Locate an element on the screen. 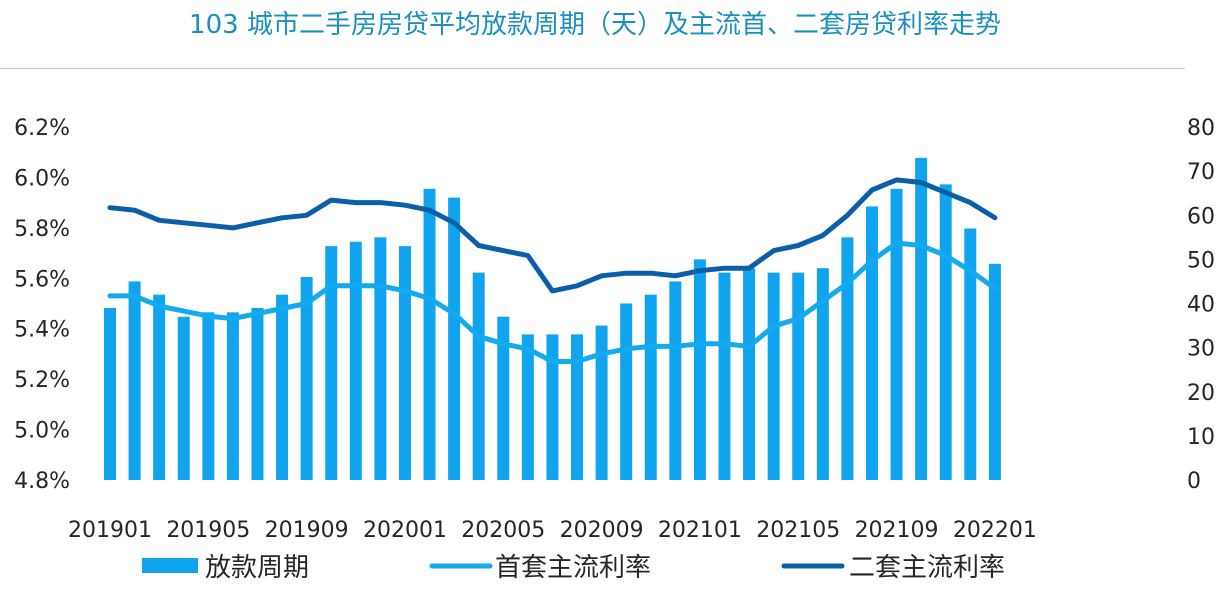 This screenshot has width=1227, height=596. left-axis: 6.2% 6.0% 5.8% 5.6% 5.4% 5.2% 5.0% 4.8% is located at coordinates (42, 305).